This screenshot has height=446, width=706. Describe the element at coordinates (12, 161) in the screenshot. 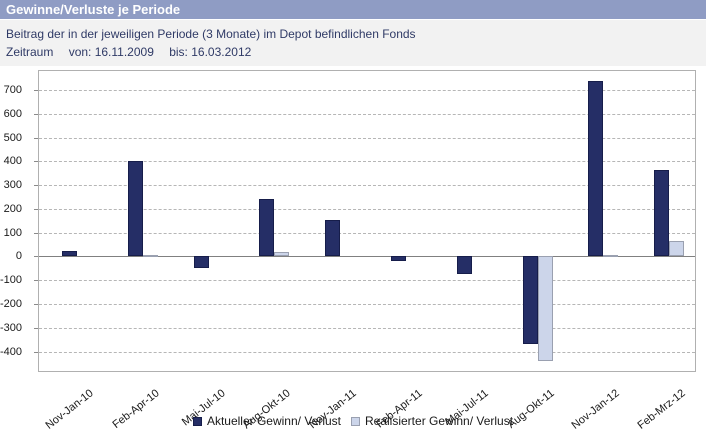

I see `y-axis-tick-label: 400` at that location.